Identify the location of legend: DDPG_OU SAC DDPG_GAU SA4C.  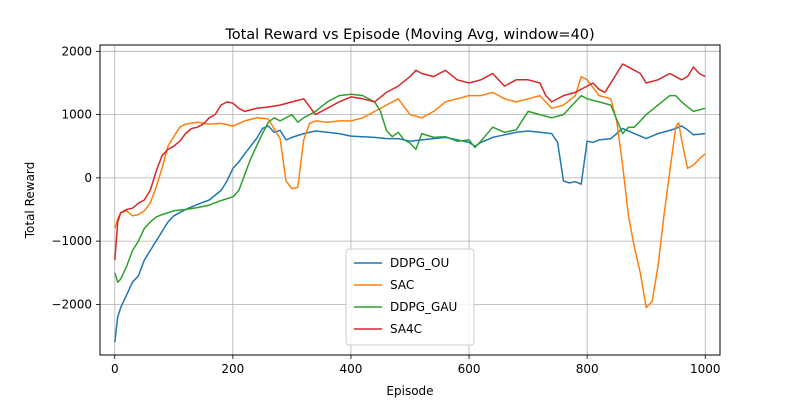
(410, 297).